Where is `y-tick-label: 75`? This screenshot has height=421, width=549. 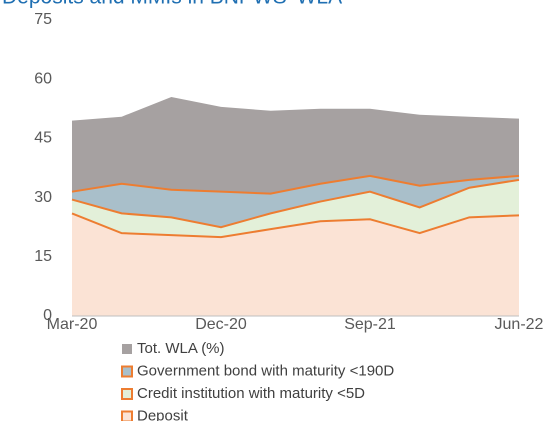
y-tick-label: 75 is located at coordinates (43, 19).